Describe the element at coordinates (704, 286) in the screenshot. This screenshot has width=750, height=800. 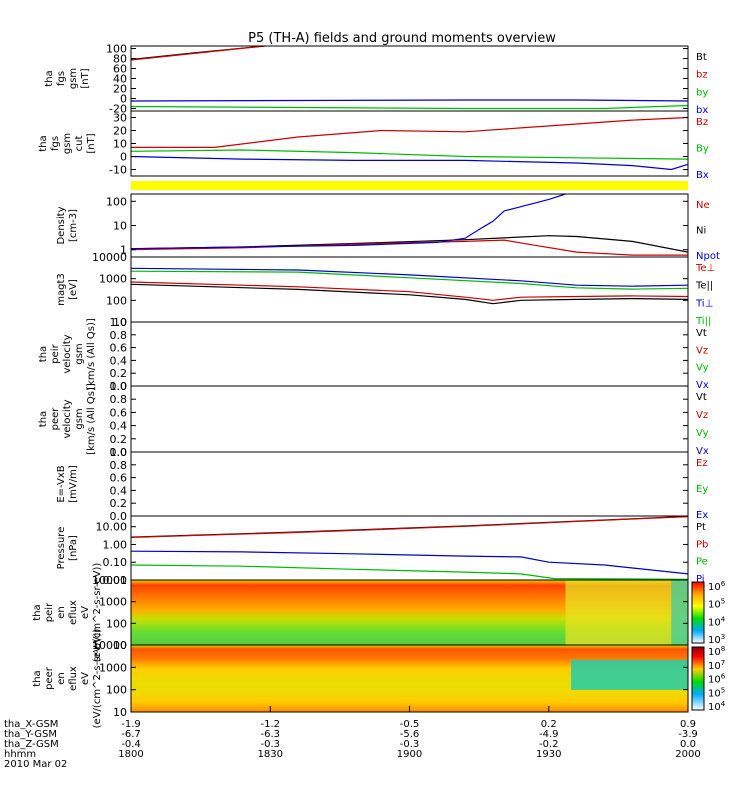
I see `legend-Te||: Te||` at that location.